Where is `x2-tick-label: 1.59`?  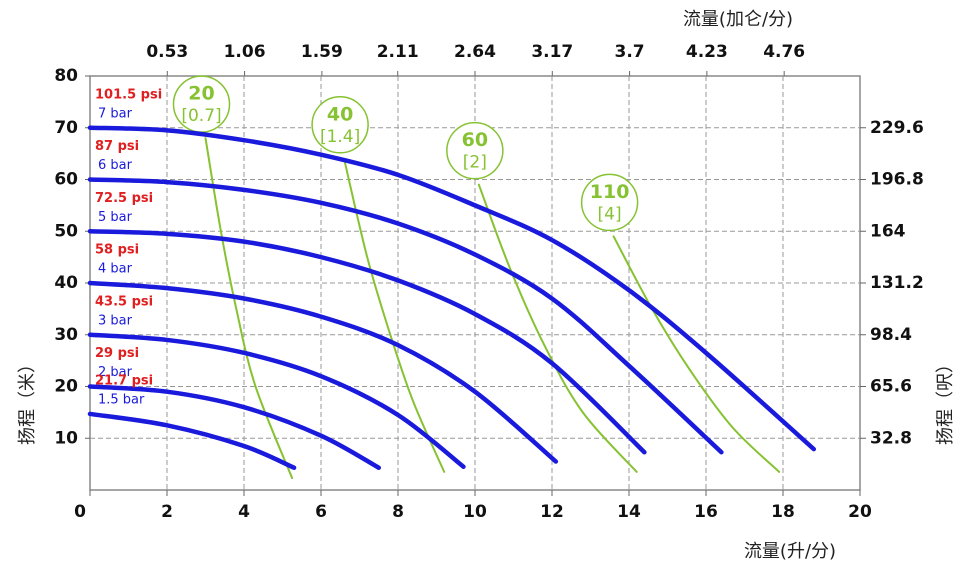
x2-tick-label: 1.59 is located at coordinates (322, 52).